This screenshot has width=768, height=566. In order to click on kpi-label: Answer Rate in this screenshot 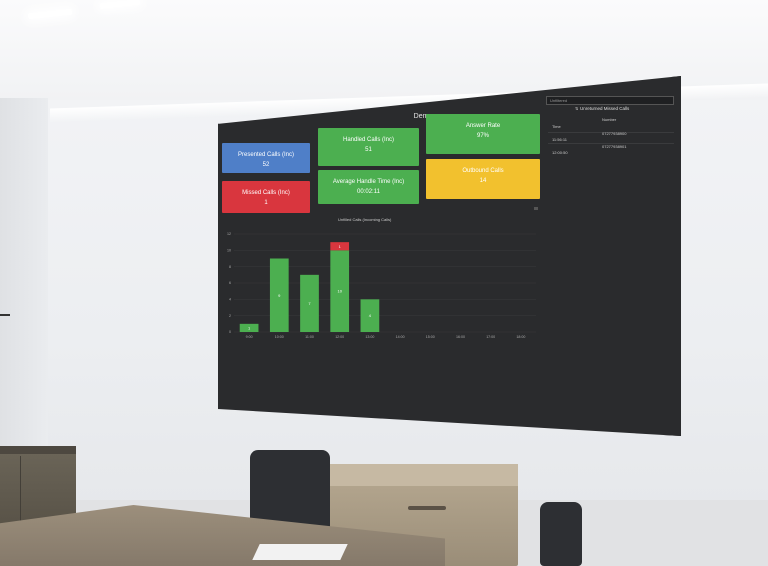, I will do `click(483, 126)`.